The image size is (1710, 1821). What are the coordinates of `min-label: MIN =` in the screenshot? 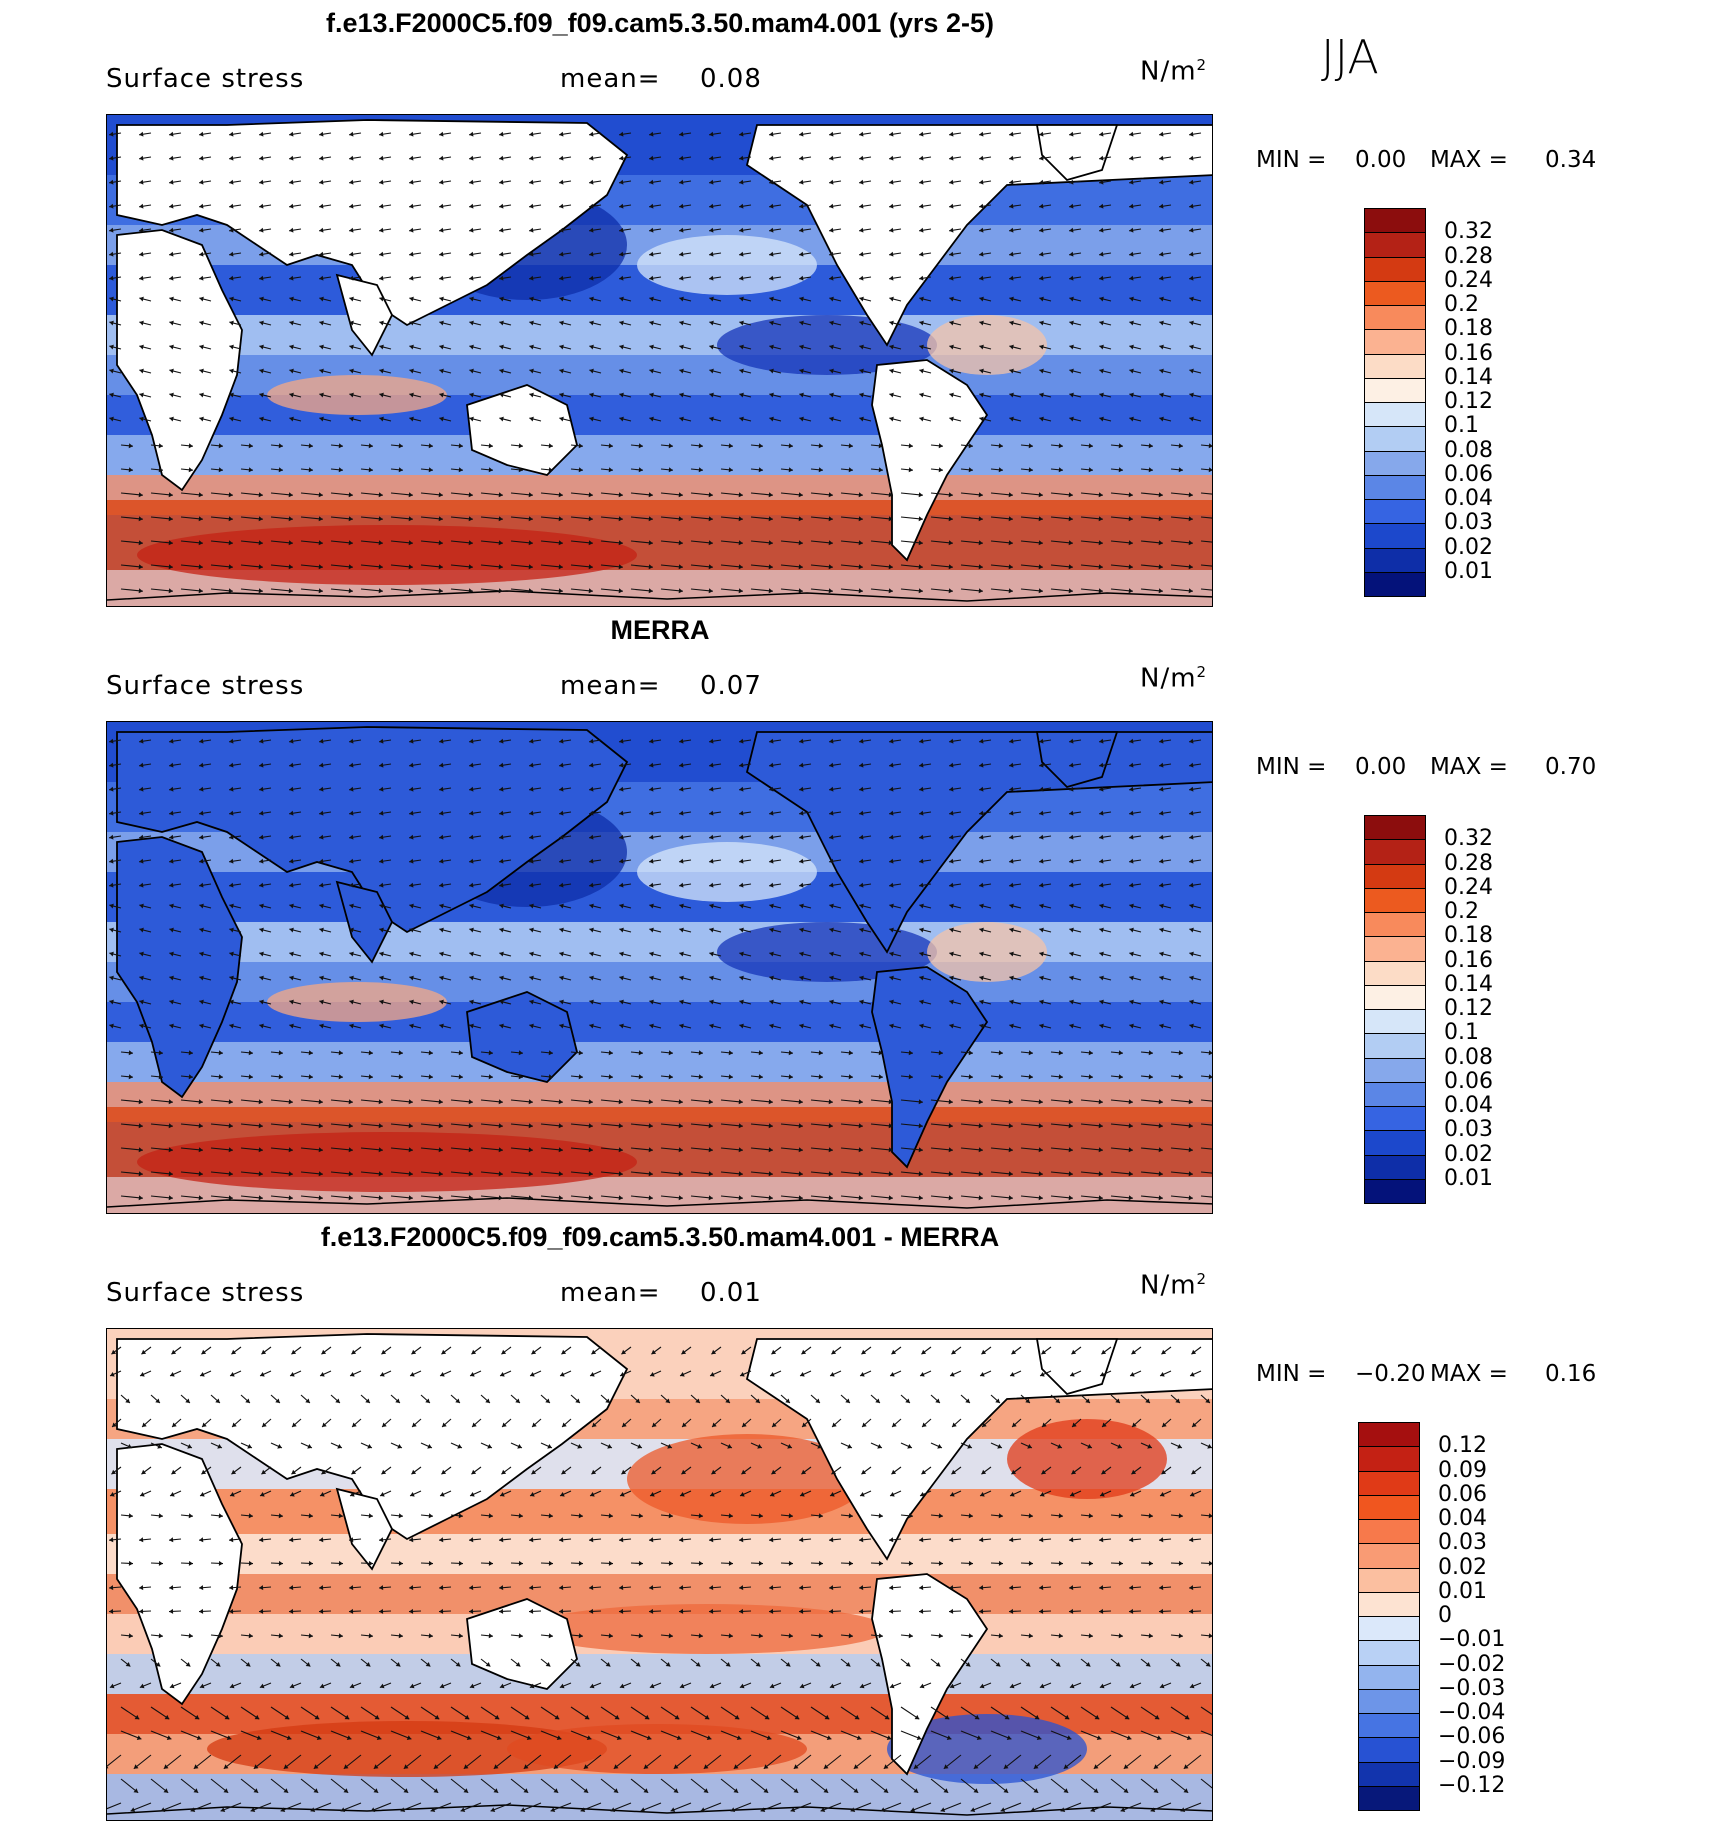 It's located at (1291, 767).